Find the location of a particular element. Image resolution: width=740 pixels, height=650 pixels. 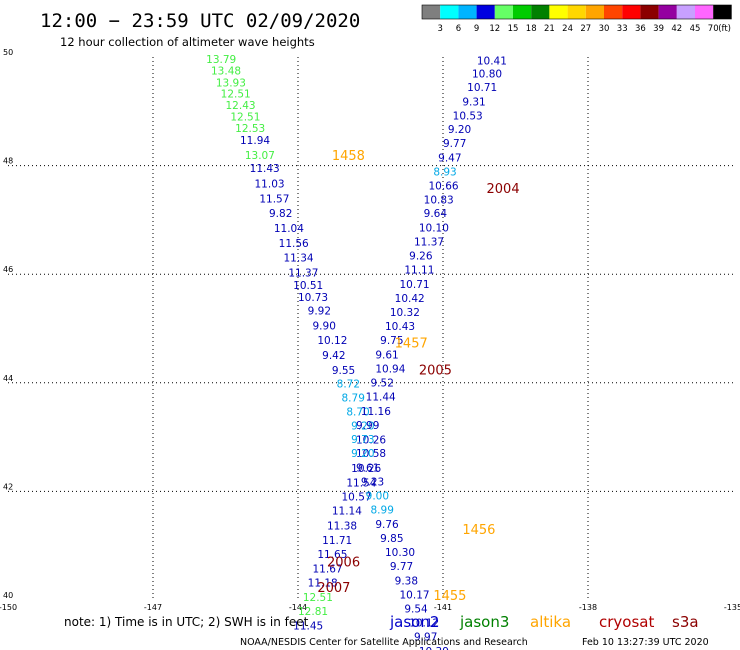

swh-point: 11.65 is located at coordinates (332, 555).